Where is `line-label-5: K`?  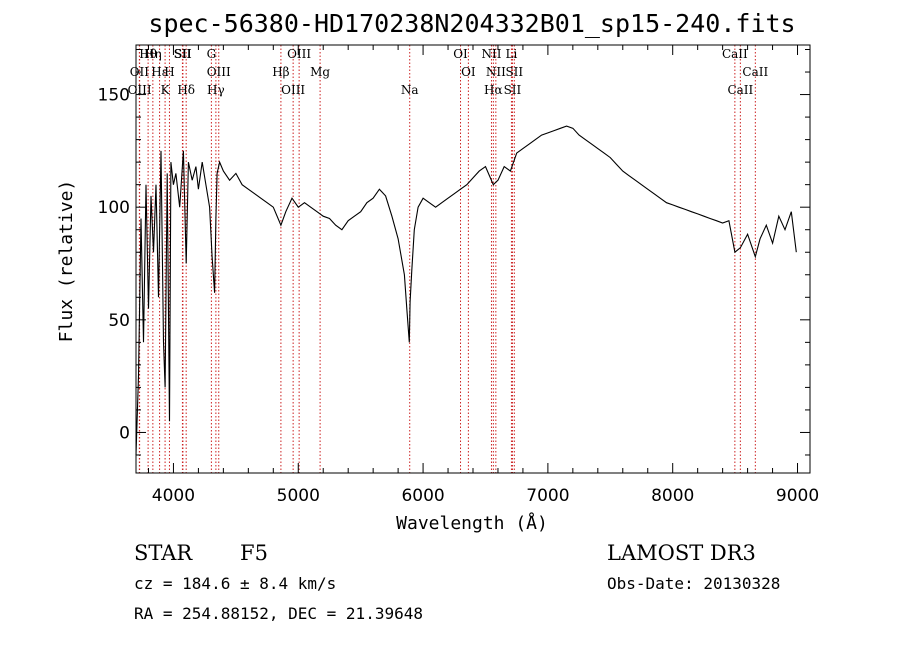 line-label-5: K is located at coordinates (166, 90).